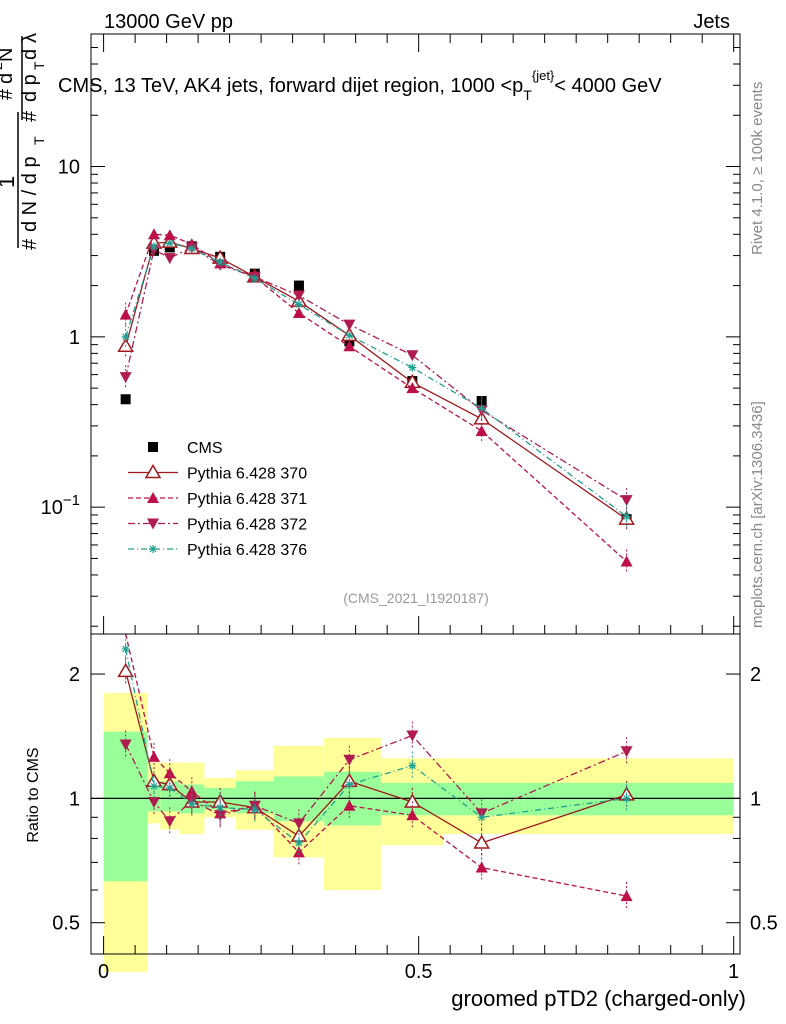 The width and height of the screenshot is (786, 1024). Describe the element at coordinates (205, 448) in the screenshot. I see `legend-label: CMS` at that location.